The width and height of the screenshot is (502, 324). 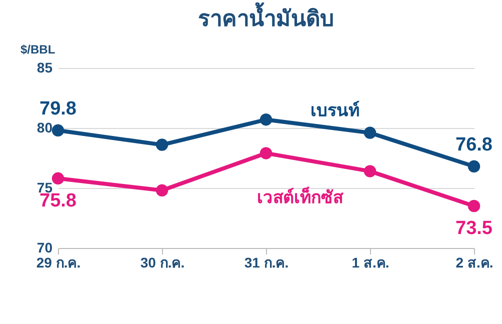 I want to click on x-tick-label: 31 ก.ค., so click(x=266, y=262).